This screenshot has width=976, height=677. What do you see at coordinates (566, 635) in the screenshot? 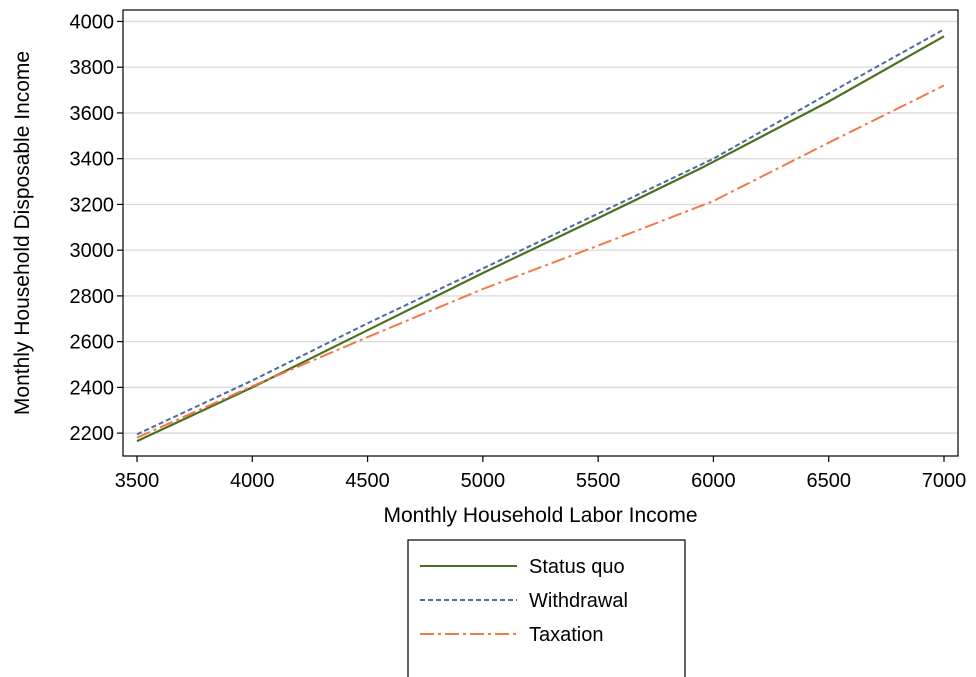
I see `legend-label: Taxation` at bounding box center [566, 635].